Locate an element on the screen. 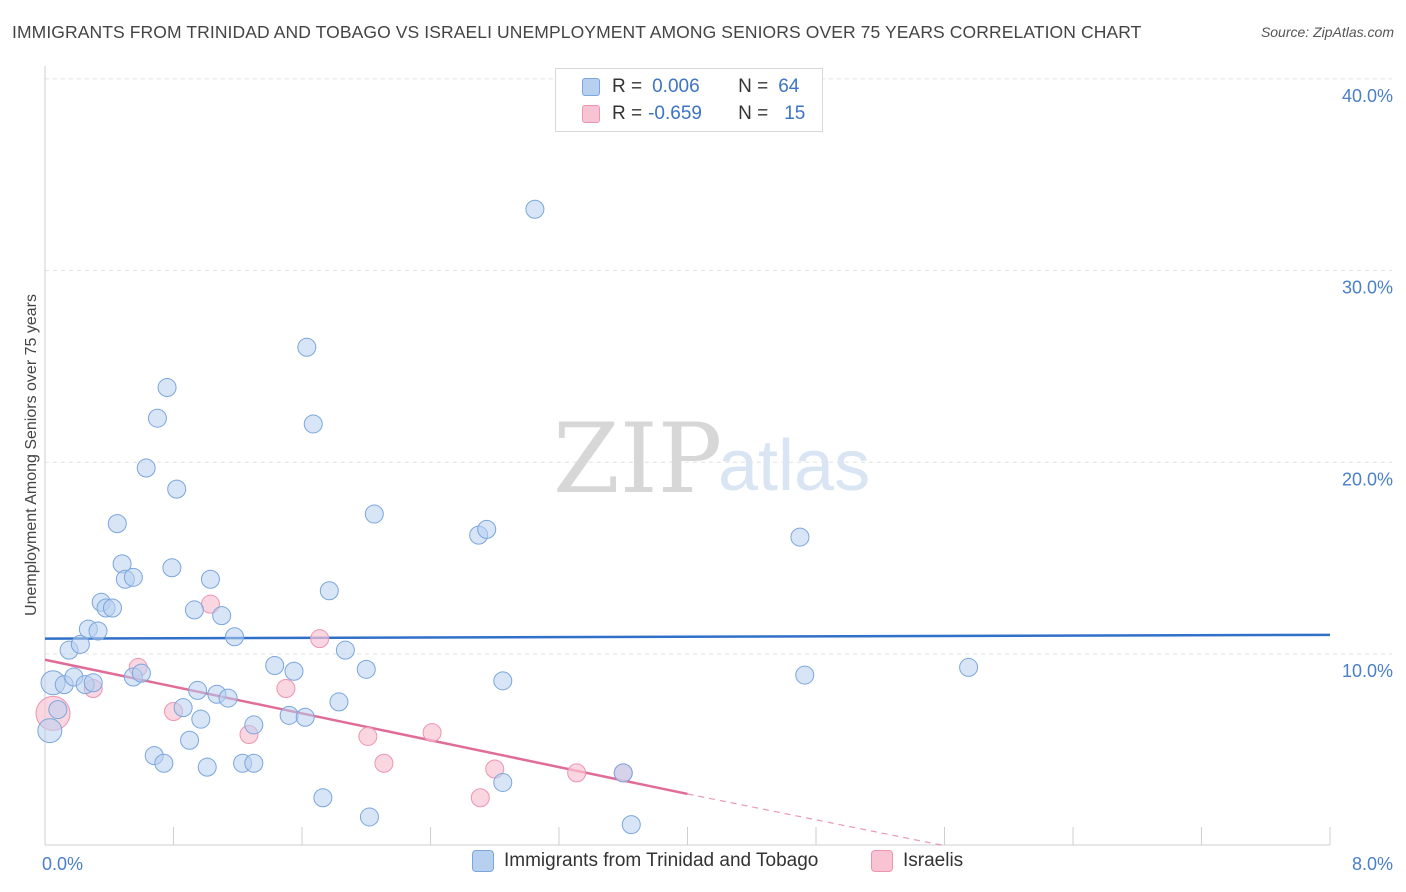 The height and width of the screenshot is (892, 1406). bottom-legend-israelis: Israelis is located at coordinates (917, 861).